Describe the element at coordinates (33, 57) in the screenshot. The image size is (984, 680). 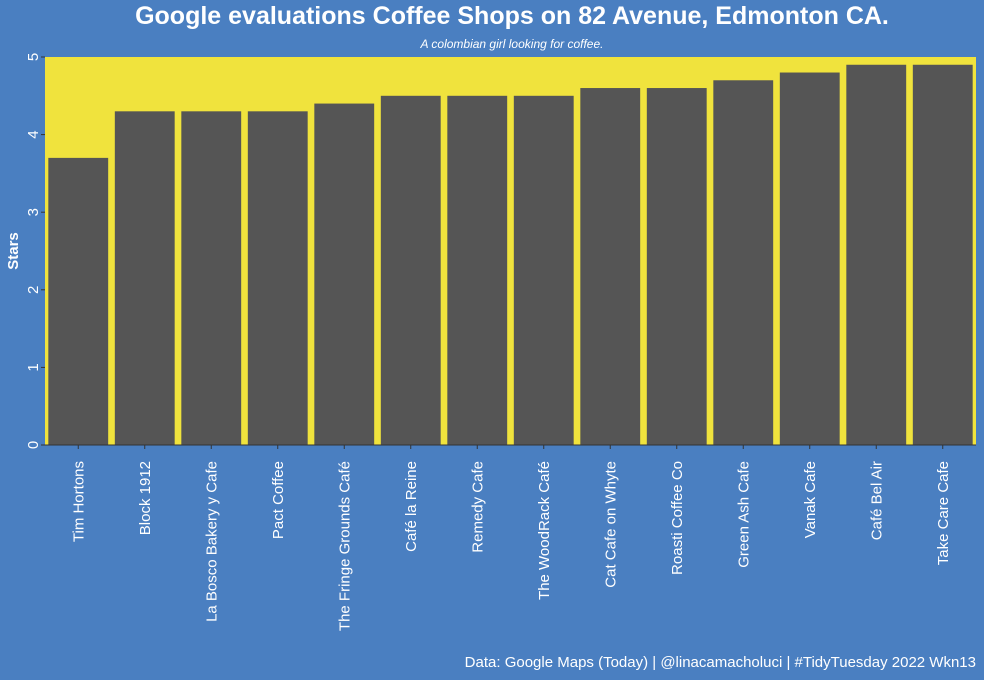
I see `y-tick-label: 5` at that location.